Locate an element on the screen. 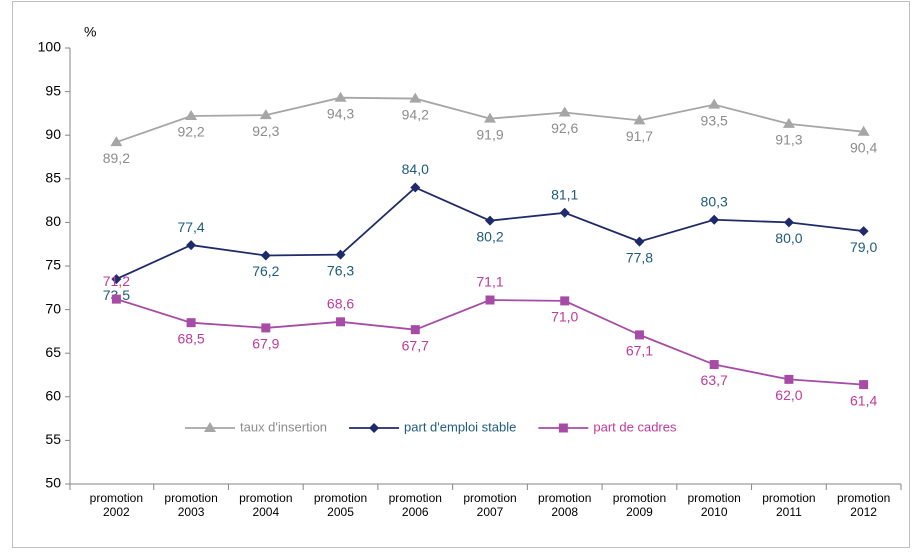 Image resolution: width=912 pixels, height=559 pixels. data-label: 61,4 is located at coordinates (863, 400).